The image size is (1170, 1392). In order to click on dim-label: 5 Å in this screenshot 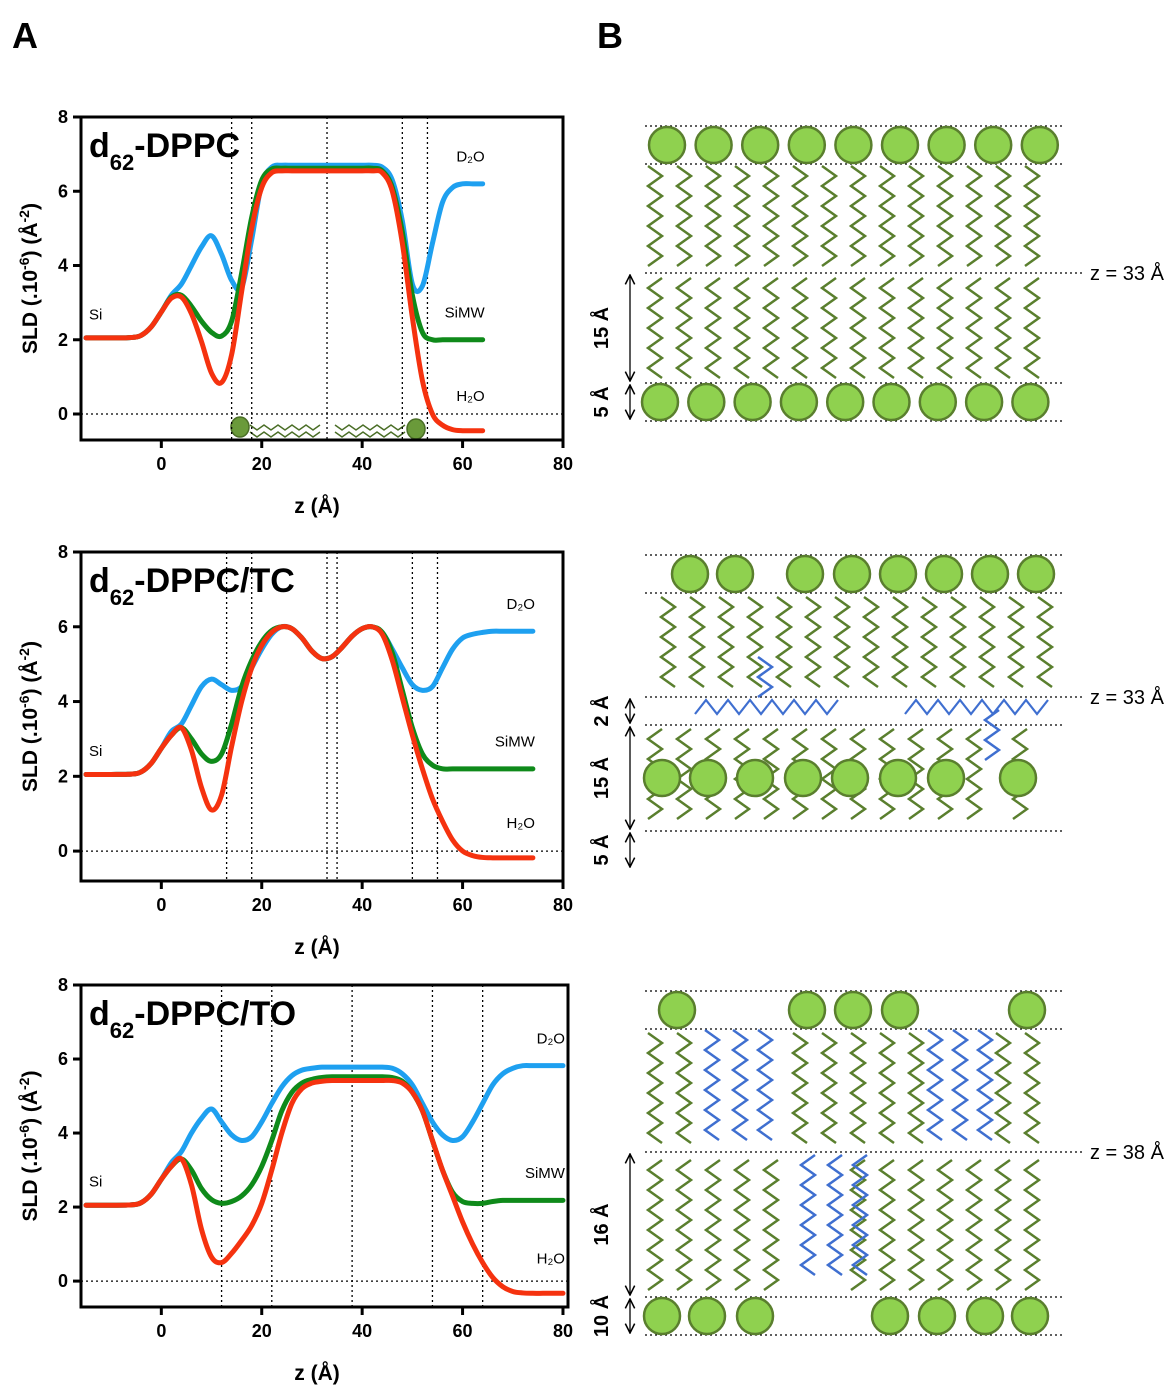, I will do `click(601, 849)`.